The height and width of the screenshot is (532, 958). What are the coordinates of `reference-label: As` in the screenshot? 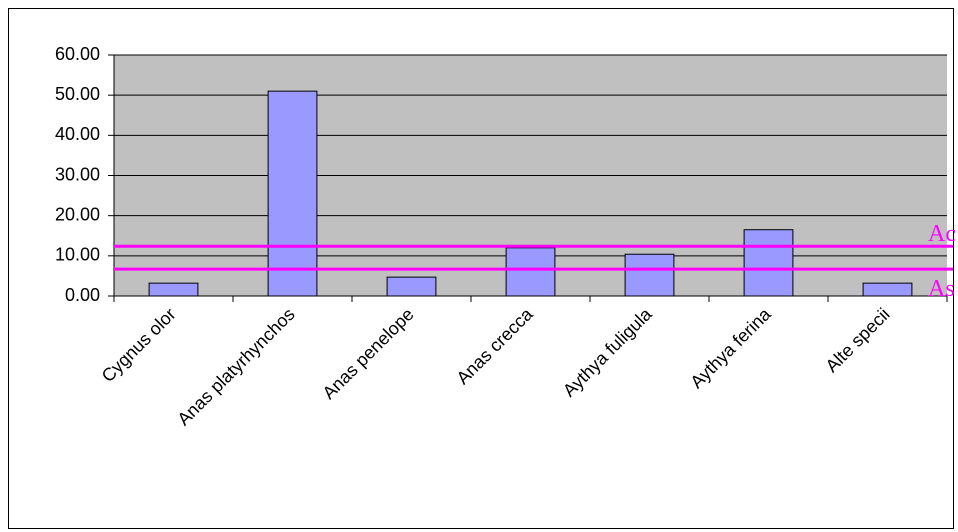 It's located at (941, 289).